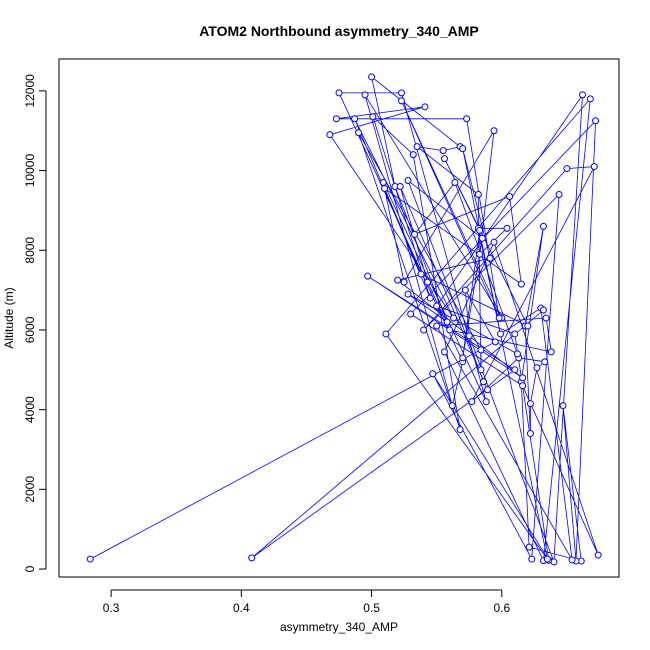 Image resolution: width=650 pixels, height=650 pixels. Describe the element at coordinates (501, 608) in the screenshot. I see `x-tick-label: 0.6` at that location.